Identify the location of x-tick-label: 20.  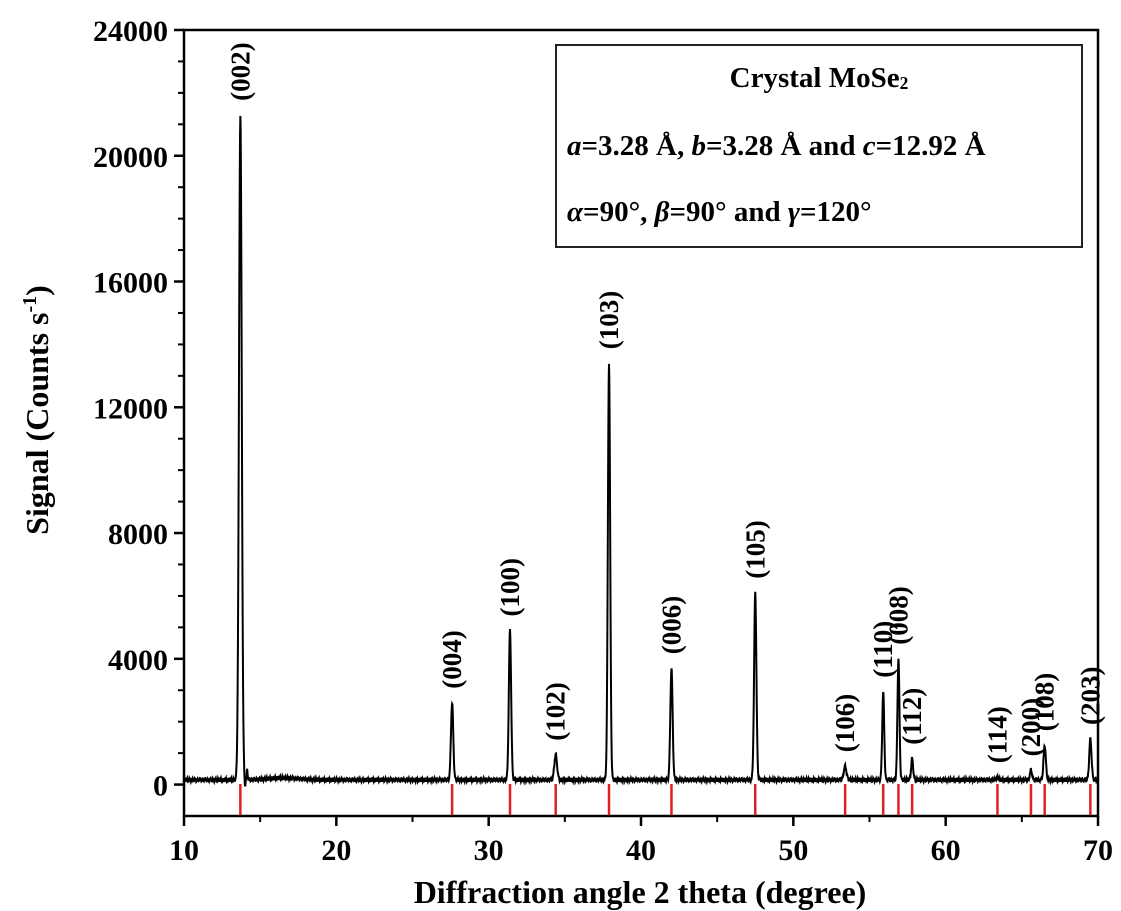
(336, 850).